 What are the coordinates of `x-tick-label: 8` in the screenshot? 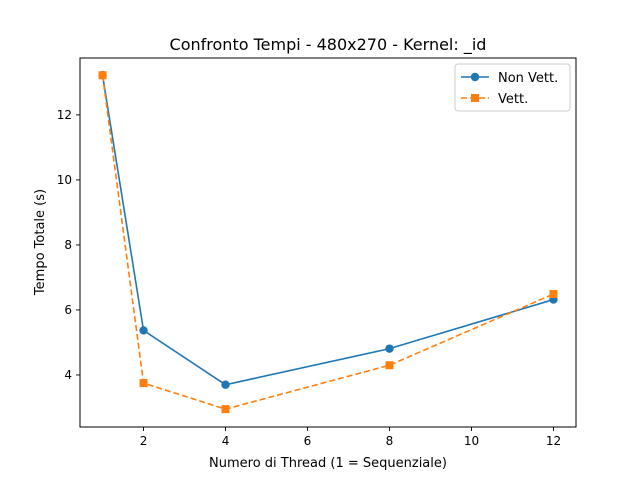 It's located at (390, 441).